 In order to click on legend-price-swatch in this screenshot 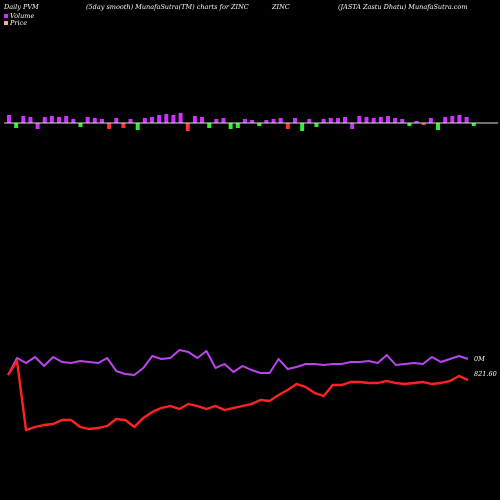, I will do `click(6, 23)`.